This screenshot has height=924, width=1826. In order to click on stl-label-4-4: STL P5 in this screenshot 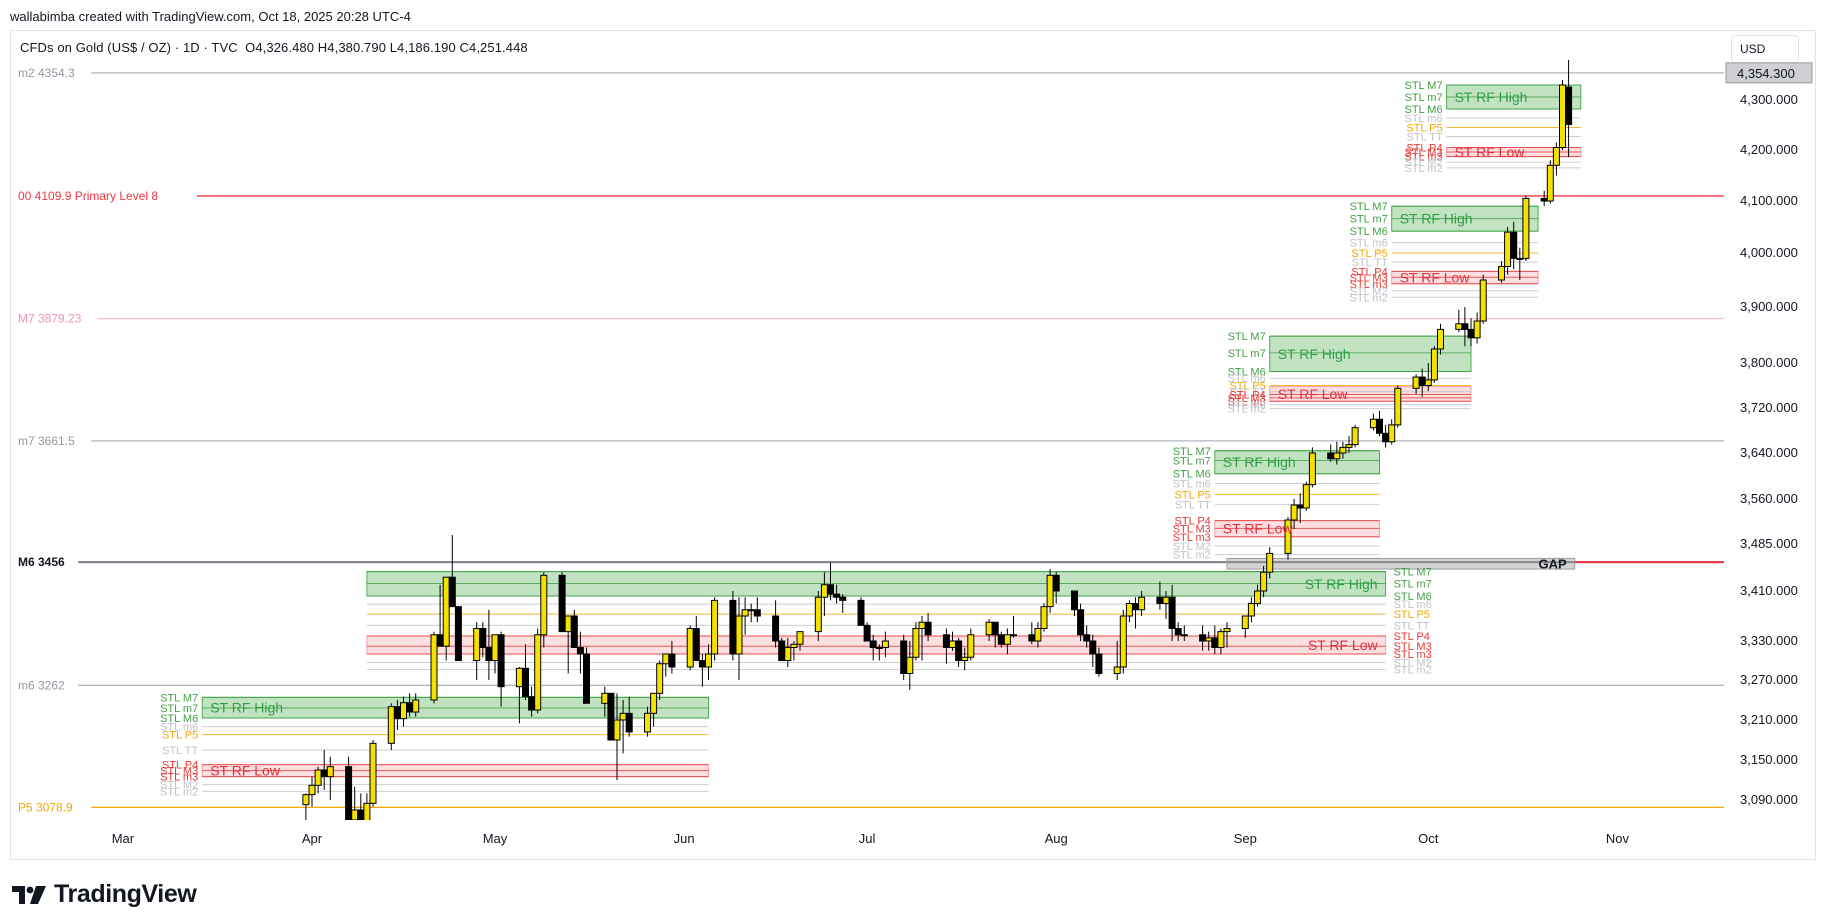, I will do `click(1369, 254)`.